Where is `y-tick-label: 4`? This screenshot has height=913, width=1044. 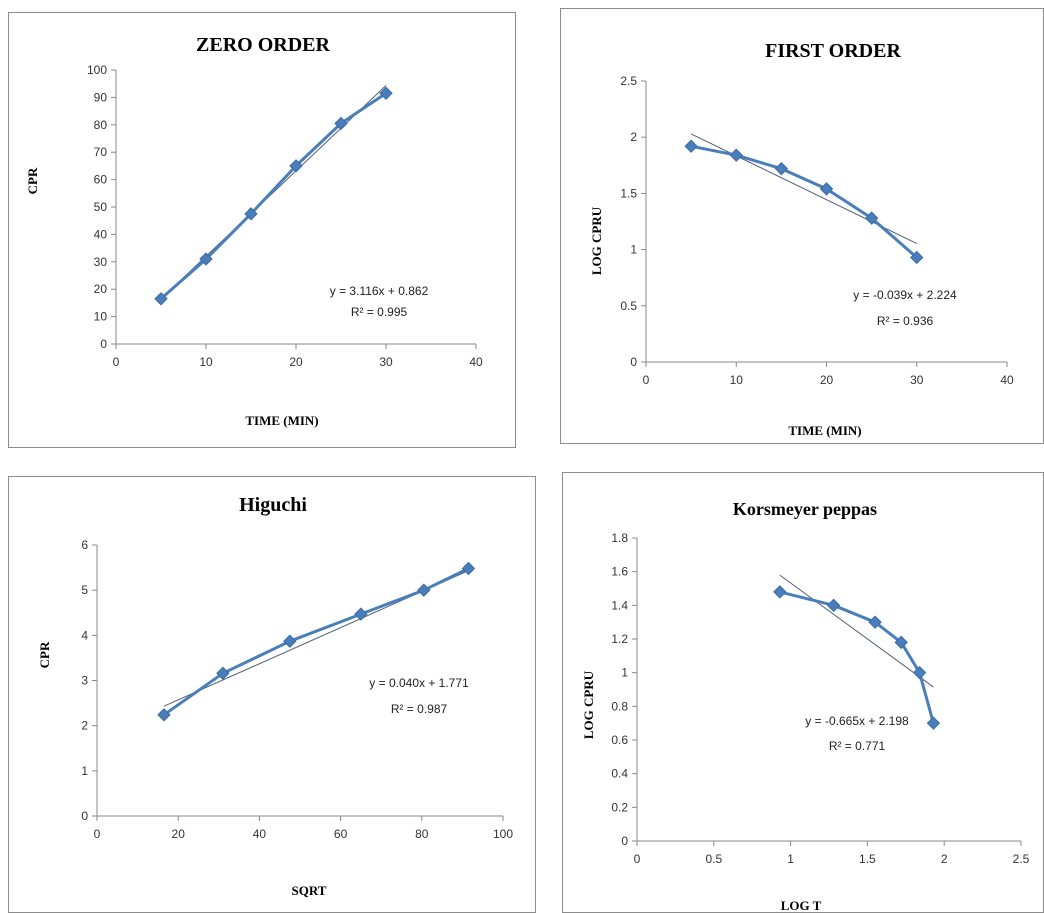 y-tick-label: 4 is located at coordinates (84, 635).